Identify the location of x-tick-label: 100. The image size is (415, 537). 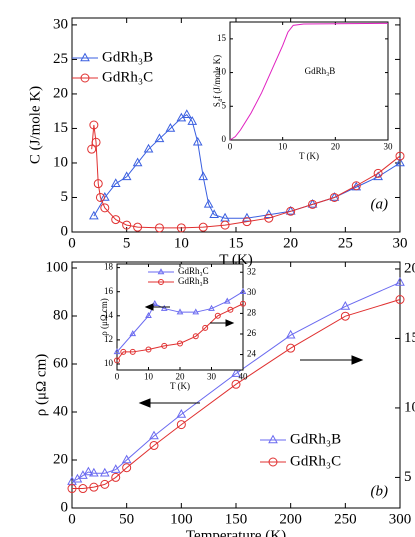
(181, 519).